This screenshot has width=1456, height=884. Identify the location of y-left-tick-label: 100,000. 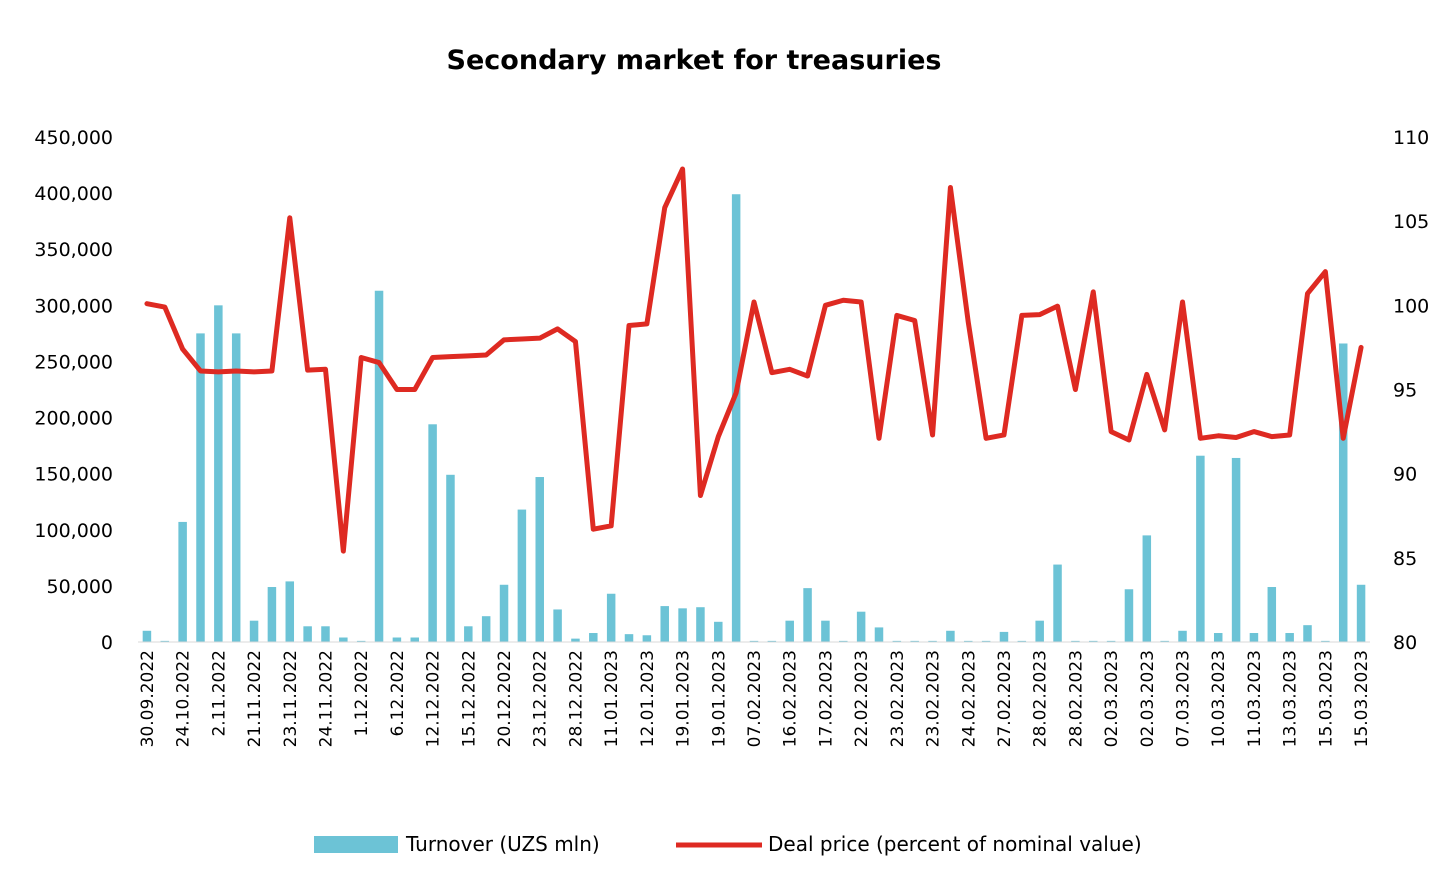
(73, 531).